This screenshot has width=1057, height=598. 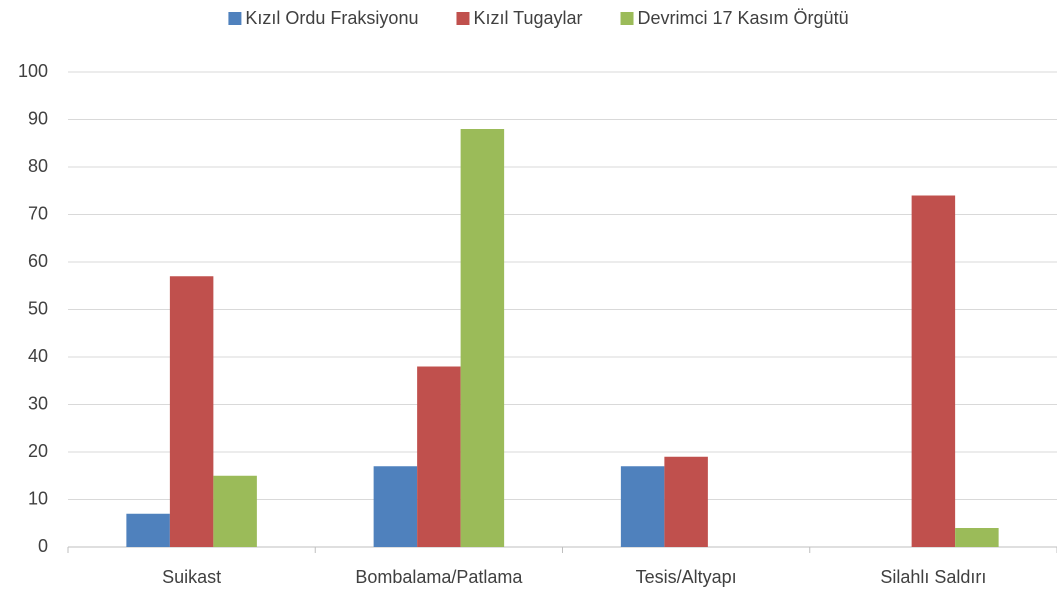 I want to click on x-tick-label: Bombalama/Patlama, so click(x=439, y=577).